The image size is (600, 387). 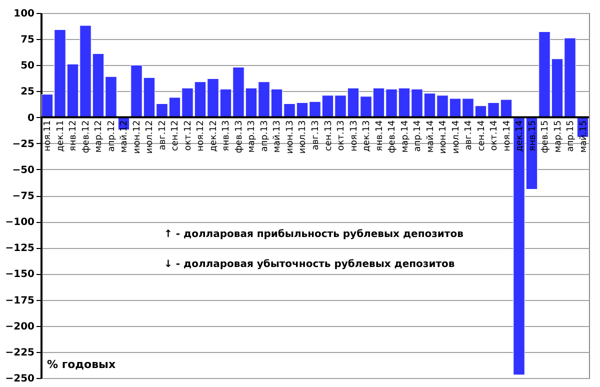 What do you see at coordinates (303, 137) in the screenshot?
I see `x-tick-label: июл.13` at bounding box center [303, 137].